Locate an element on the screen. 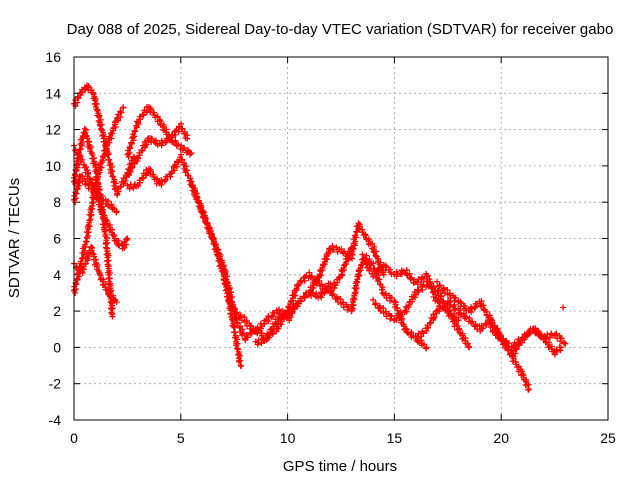 This screenshot has width=640, height=480. y-tick-label: 10 is located at coordinates (53, 166).